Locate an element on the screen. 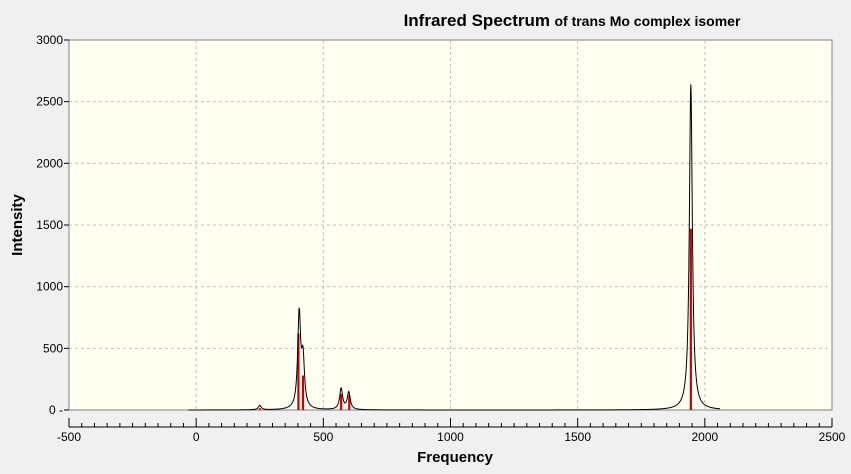 This screenshot has width=851, height=474. y-tick-label: 500 is located at coordinates (53, 348).